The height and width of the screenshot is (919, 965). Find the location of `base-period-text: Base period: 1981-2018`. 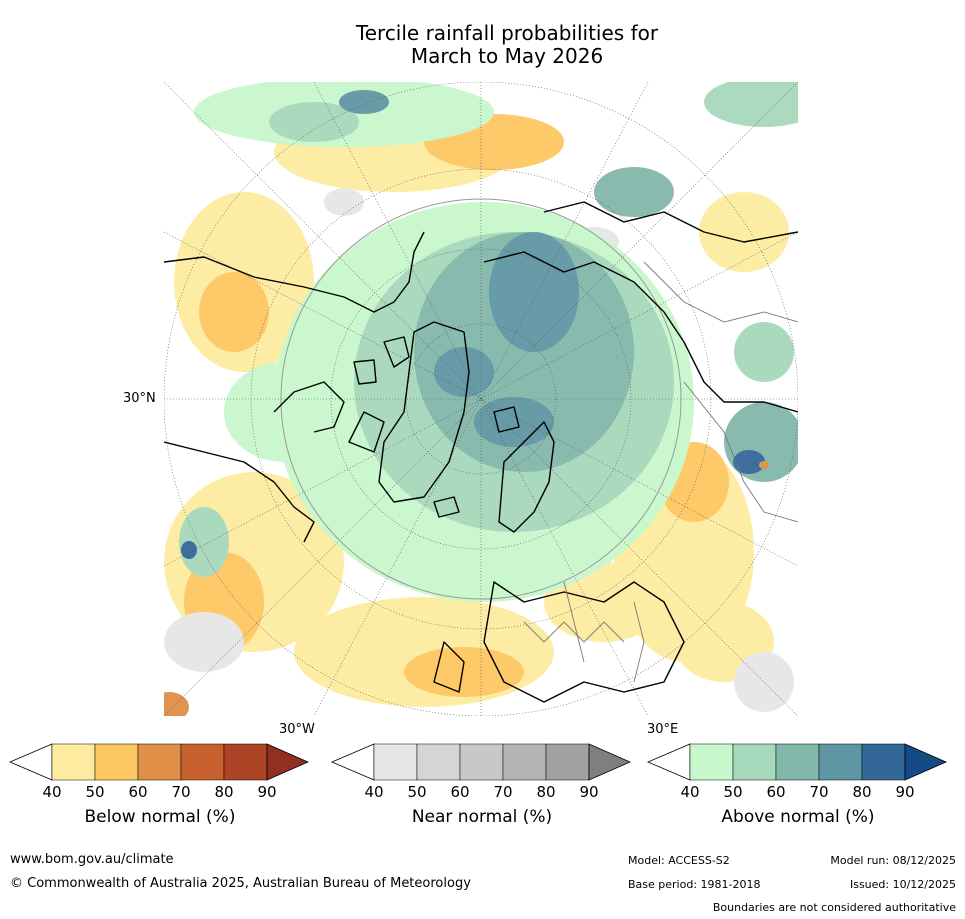

base-period-text: Base period: 1981-2018 is located at coordinates (694, 884).